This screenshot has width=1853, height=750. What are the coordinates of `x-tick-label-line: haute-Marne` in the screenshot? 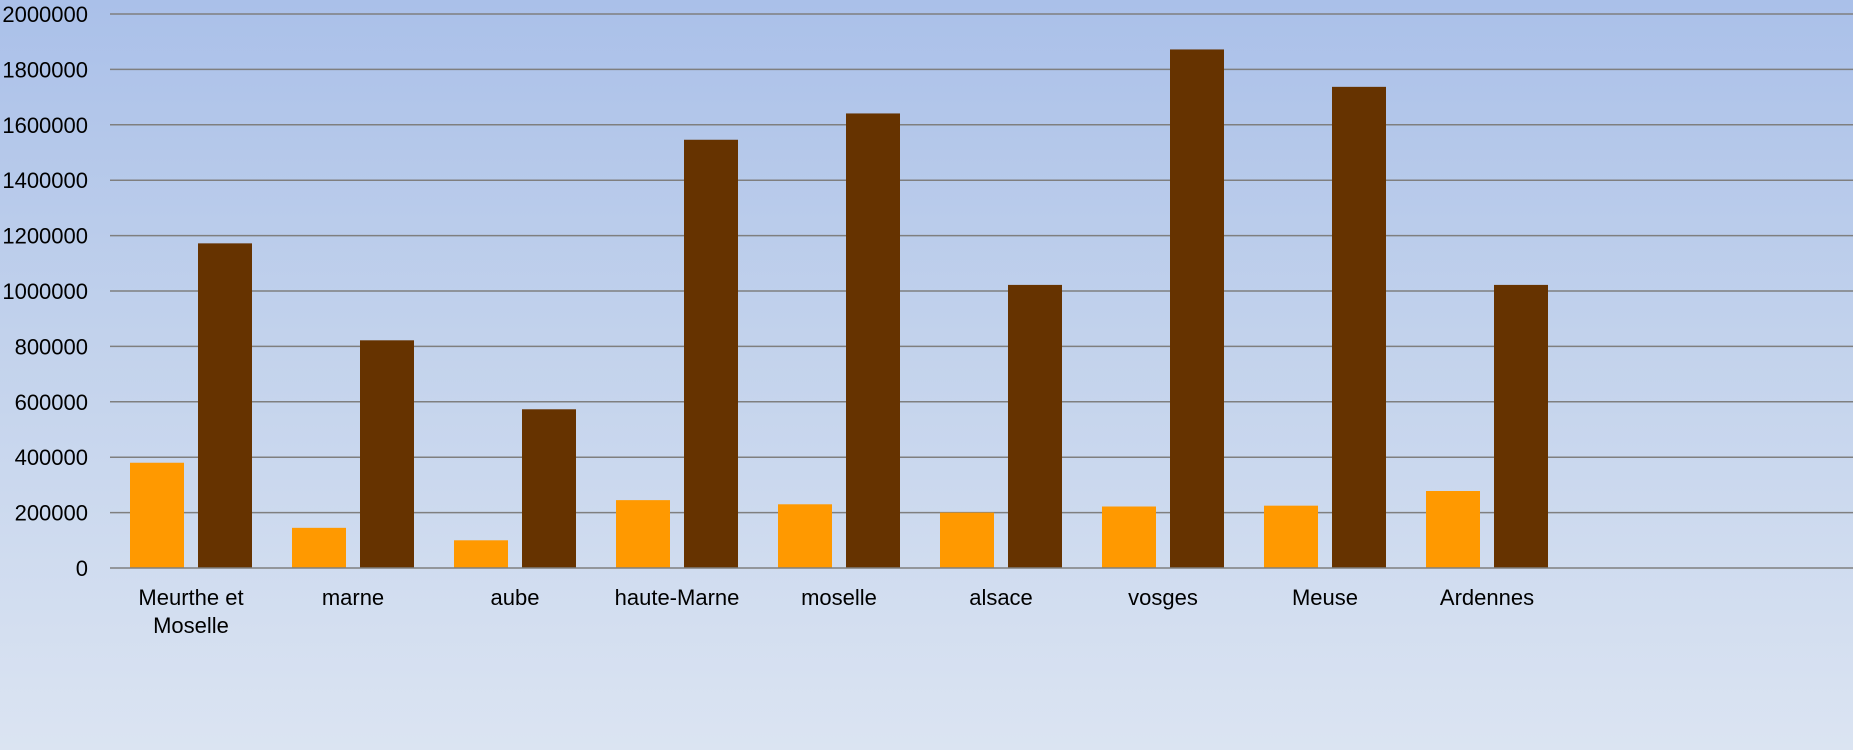 It's located at (677, 597).